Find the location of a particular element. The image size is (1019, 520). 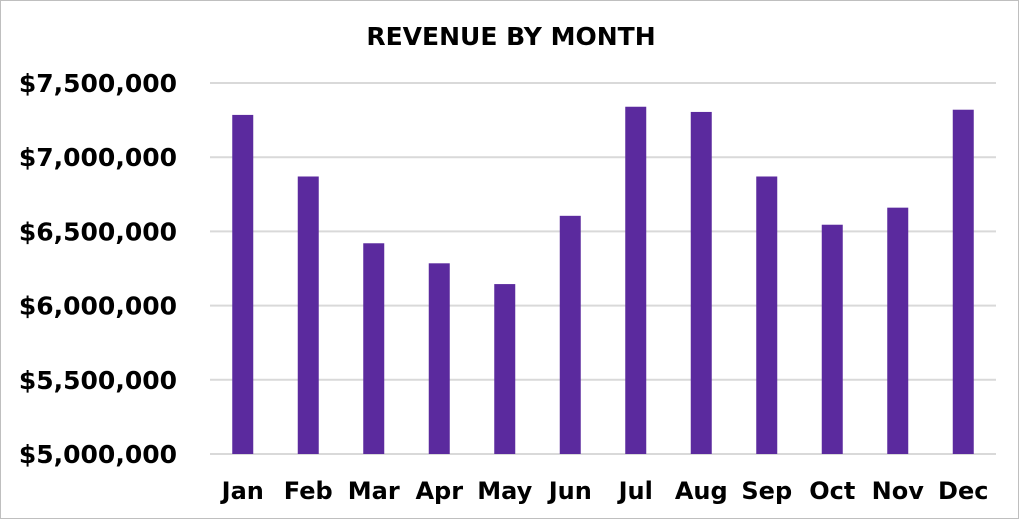

y-tick-label: $6,500,000 is located at coordinates (98, 231).